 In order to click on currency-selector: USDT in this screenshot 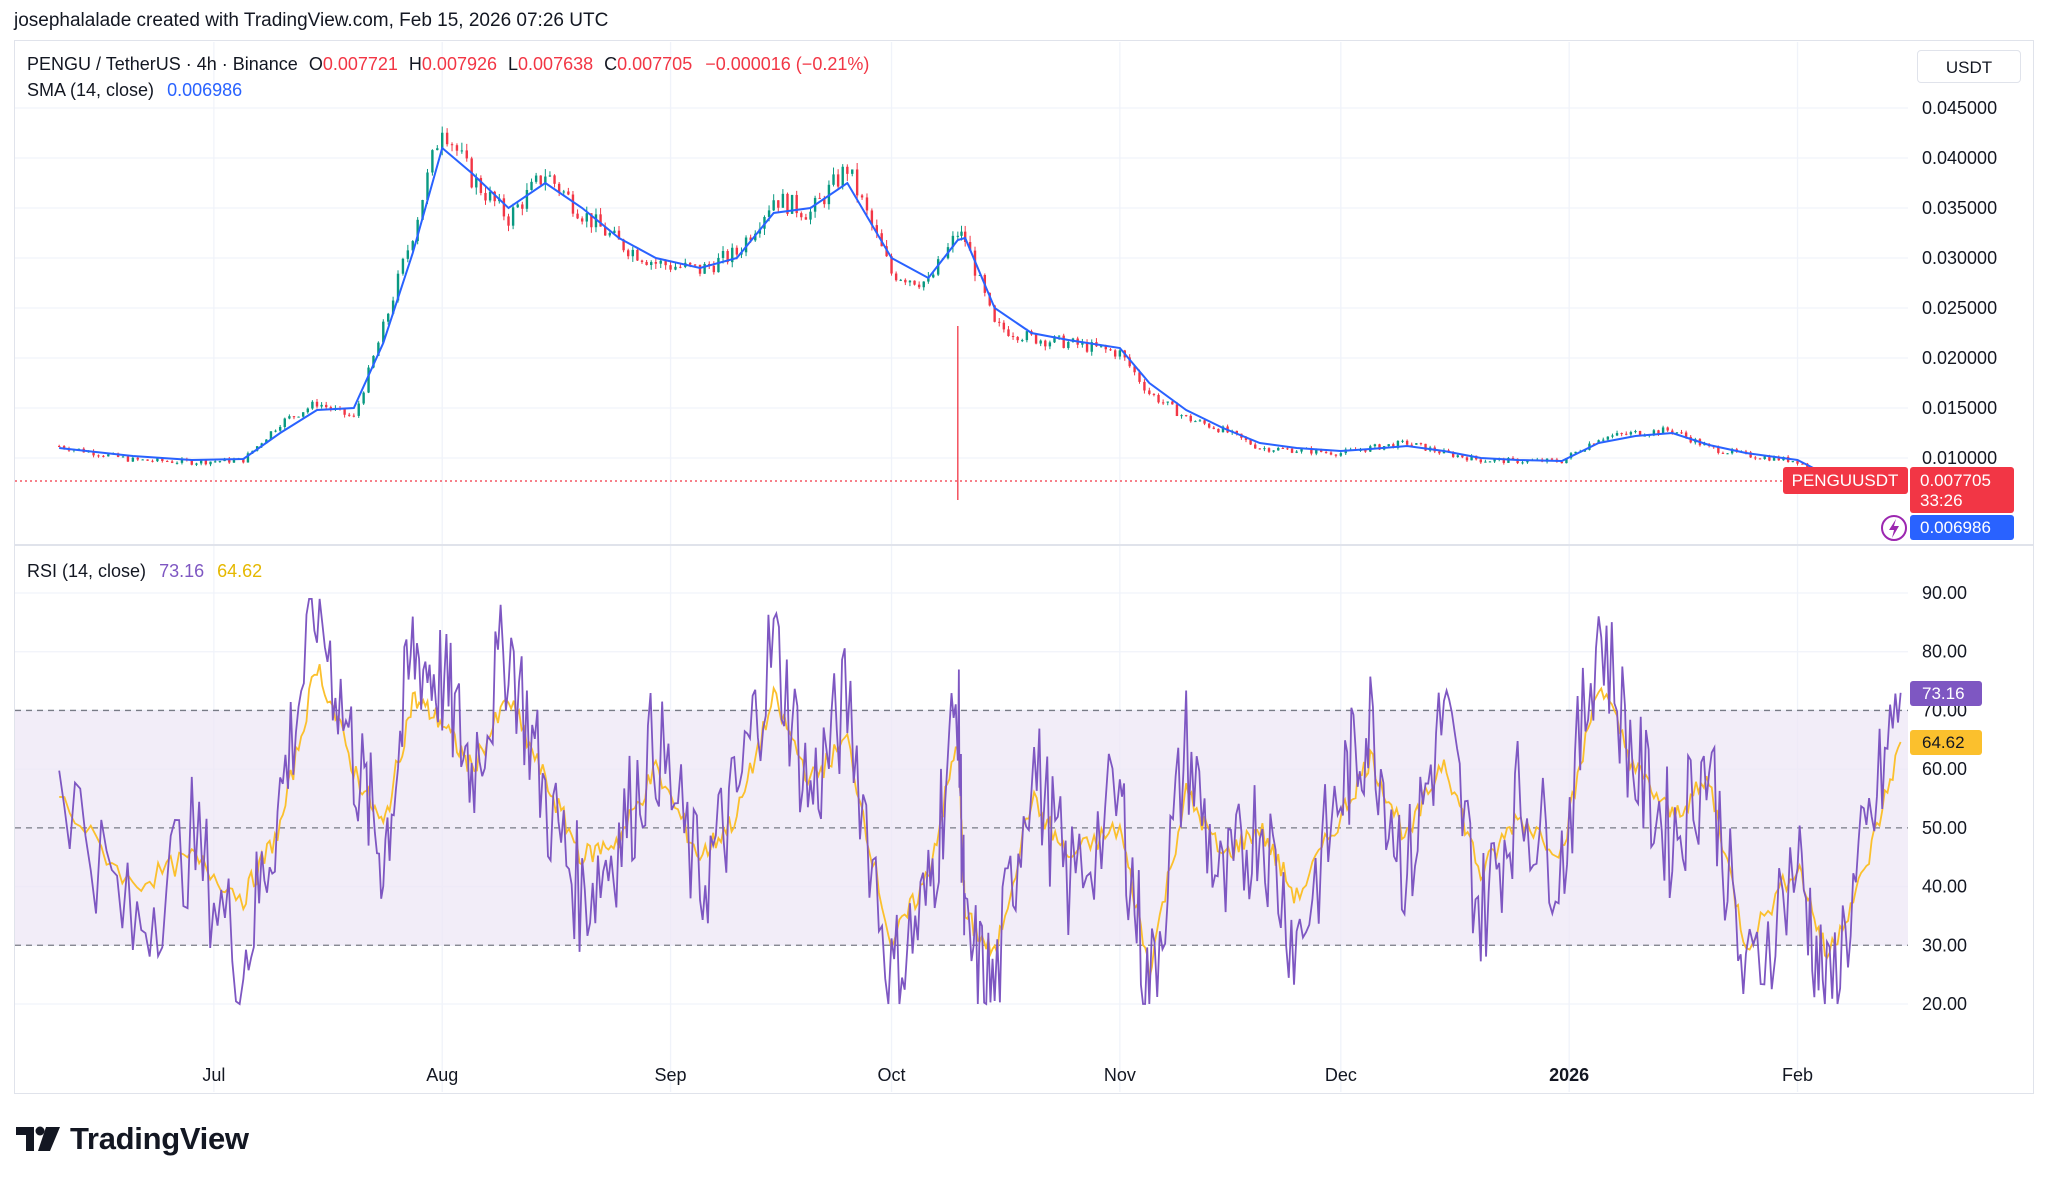, I will do `click(1969, 66)`.